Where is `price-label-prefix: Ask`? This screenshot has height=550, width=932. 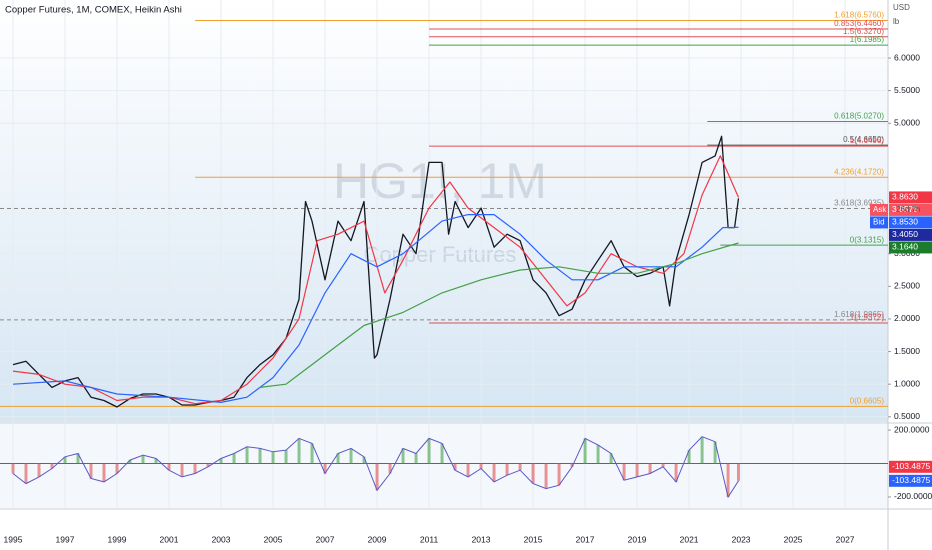
price-label-prefix: Ask is located at coordinates (880, 209).